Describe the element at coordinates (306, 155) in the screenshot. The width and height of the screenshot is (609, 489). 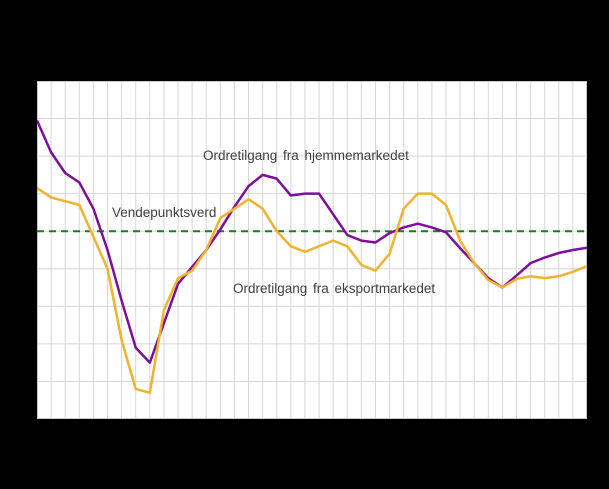
I see `series-label-hjemmemarkedet: Ordretilgang fra hjemmemarkedet` at that location.